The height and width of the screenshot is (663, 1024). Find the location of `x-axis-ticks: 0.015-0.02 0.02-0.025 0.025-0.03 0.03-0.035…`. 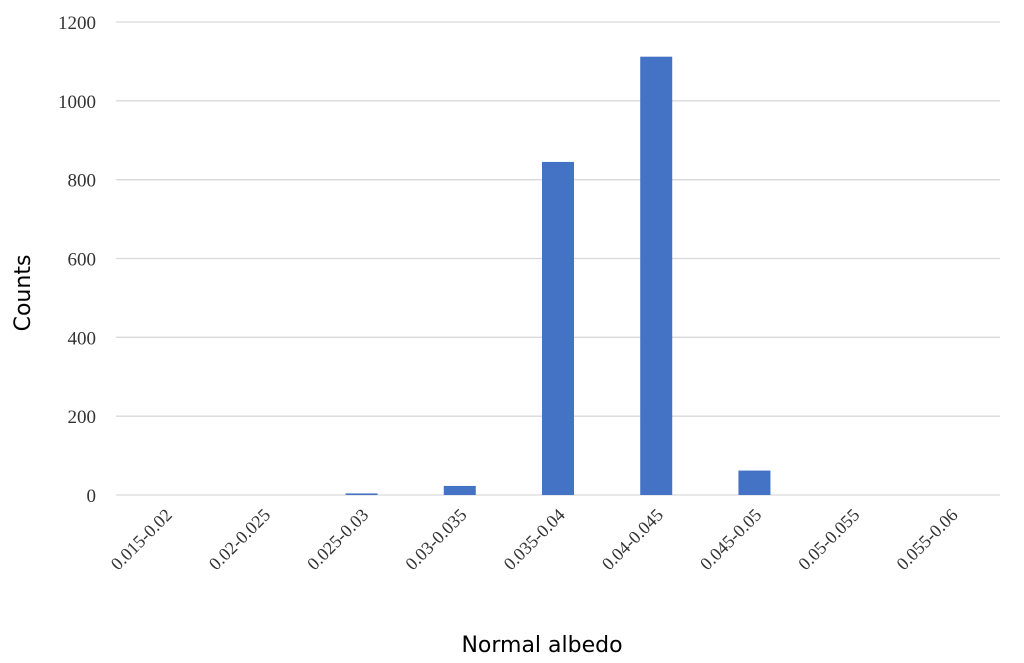

x-axis-ticks: 0.015-0.02 0.02-0.025 0.025-0.03 0.03-0.035… is located at coordinates (534, 539).